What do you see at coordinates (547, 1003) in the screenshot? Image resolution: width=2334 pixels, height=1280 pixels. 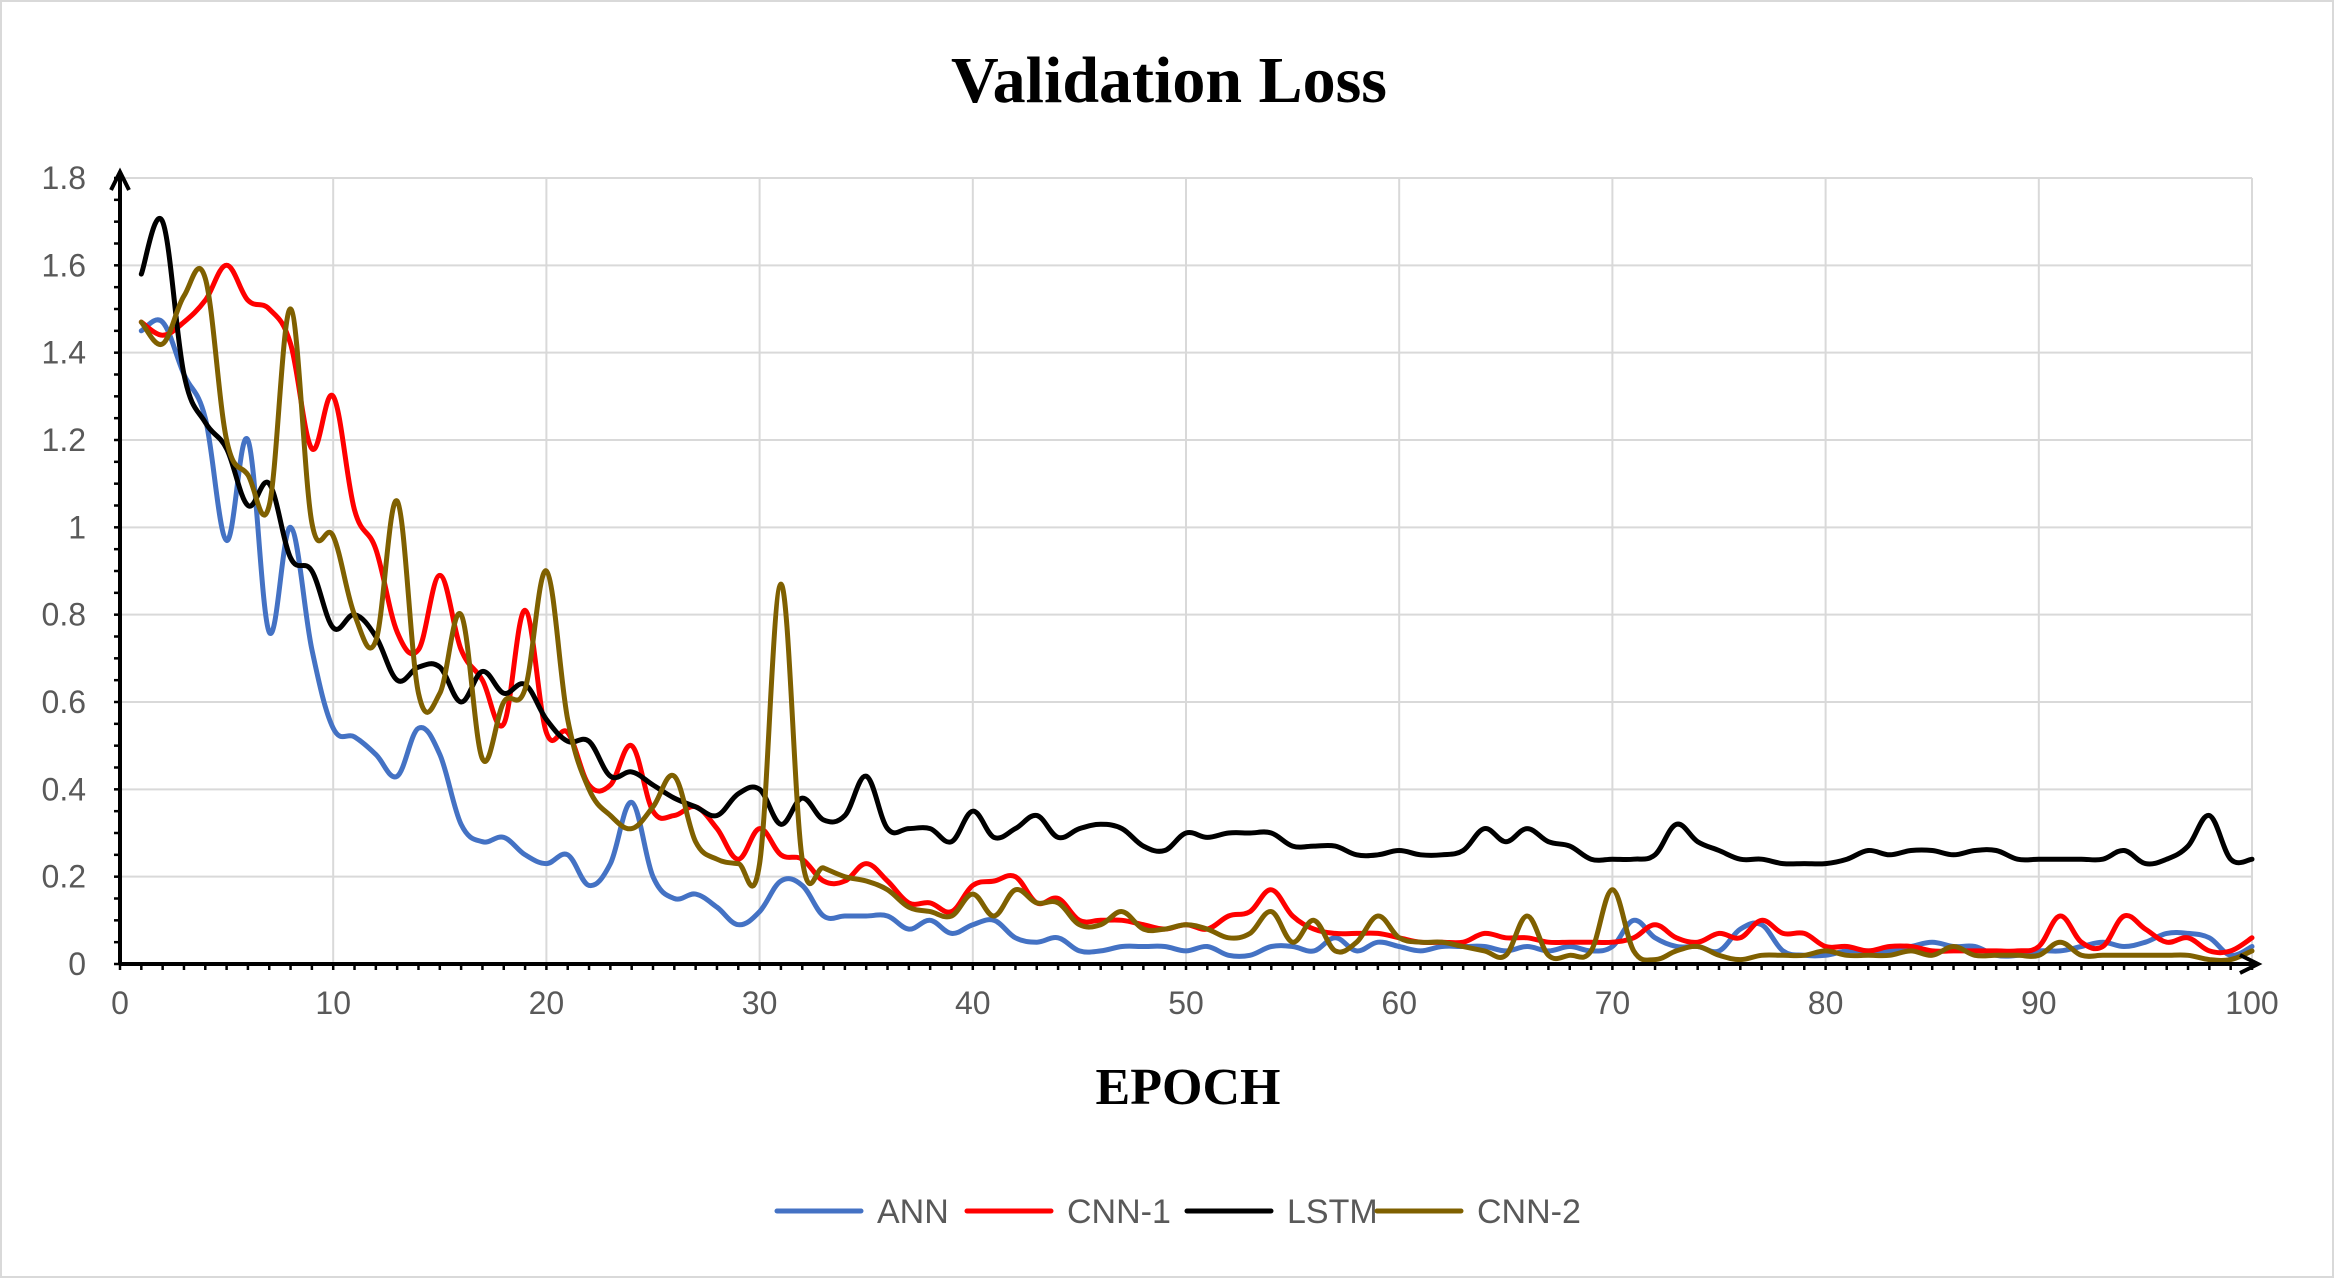 I see `x-tick-label: 20` at bounding box center [547, 1003].